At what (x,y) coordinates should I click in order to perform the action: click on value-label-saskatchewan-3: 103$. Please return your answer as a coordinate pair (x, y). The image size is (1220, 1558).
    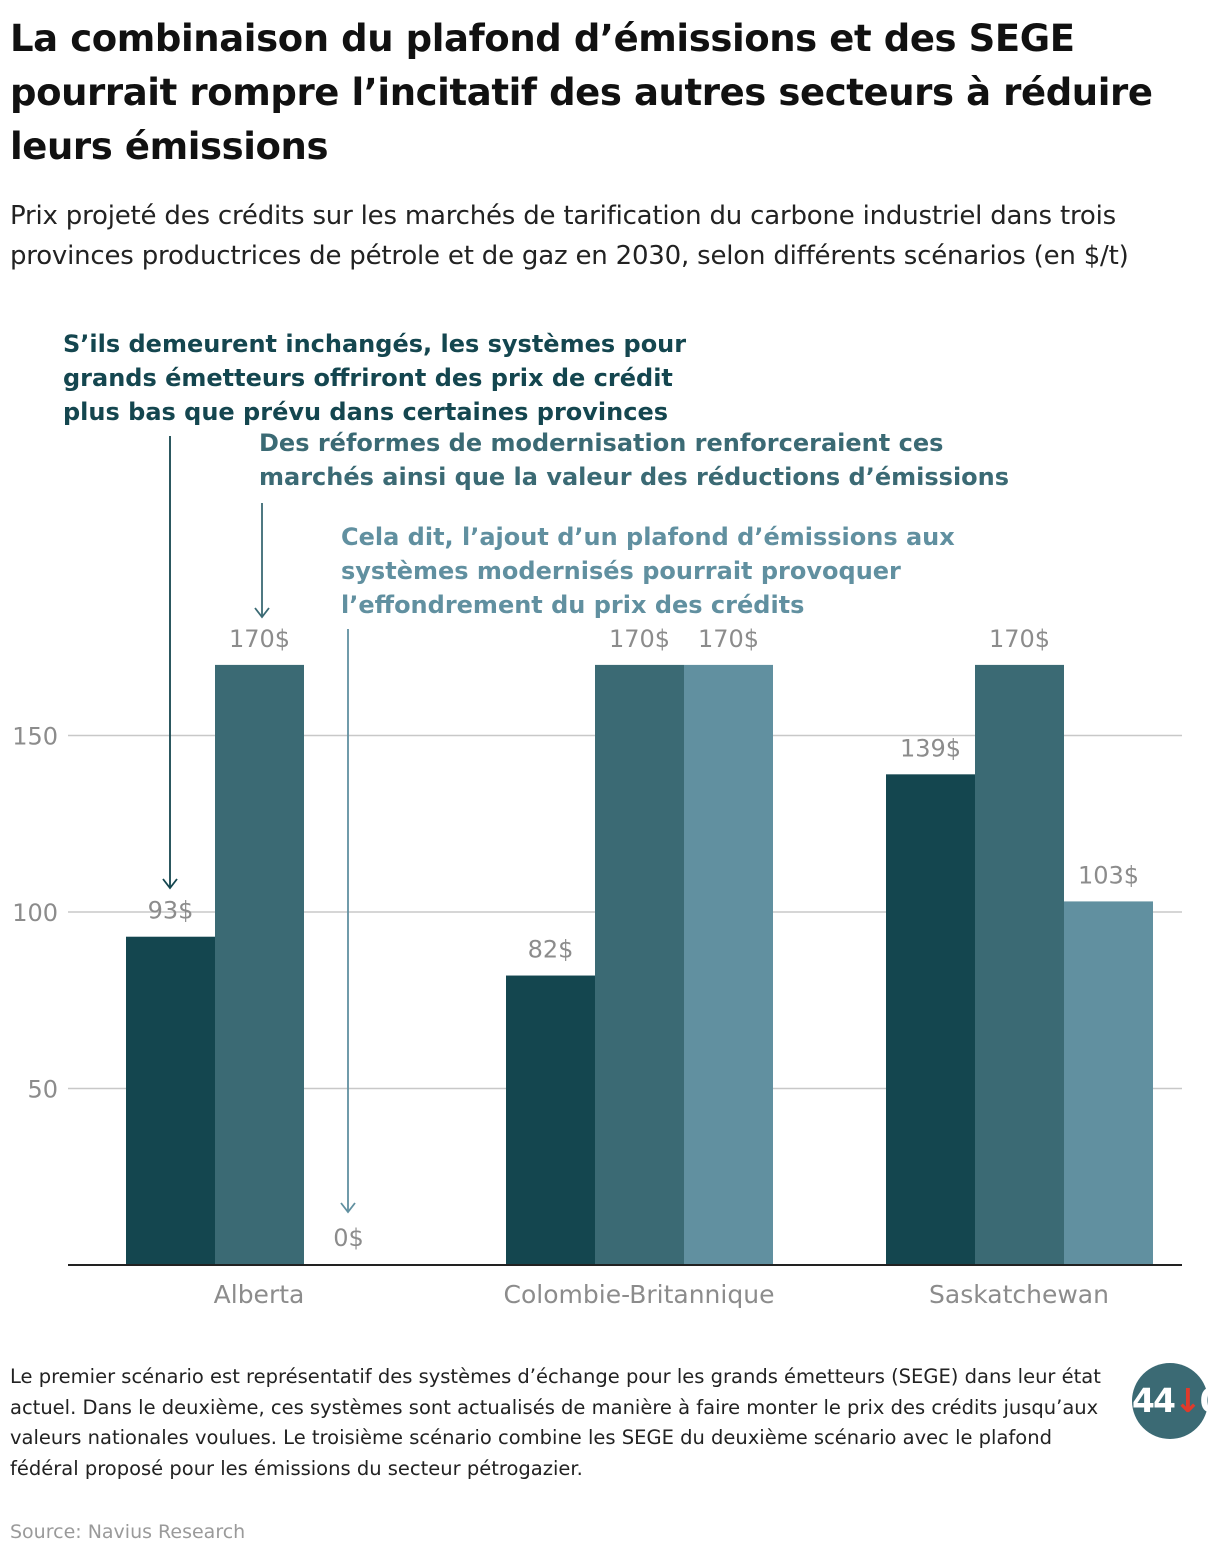
    Looking at the image, I should click on (1108, 875).